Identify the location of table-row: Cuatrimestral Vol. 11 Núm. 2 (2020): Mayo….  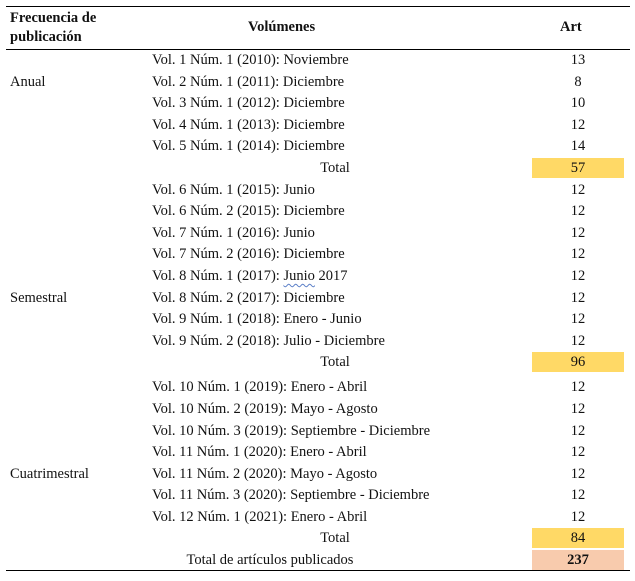
(317, 475).